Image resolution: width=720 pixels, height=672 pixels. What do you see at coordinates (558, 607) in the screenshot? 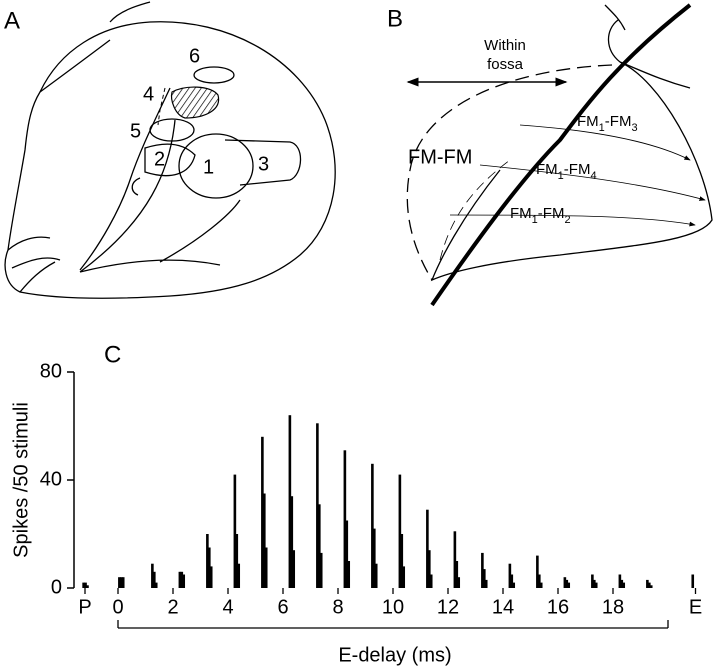
I see `x-tick-label: 16` at bounding box center [558, 607].